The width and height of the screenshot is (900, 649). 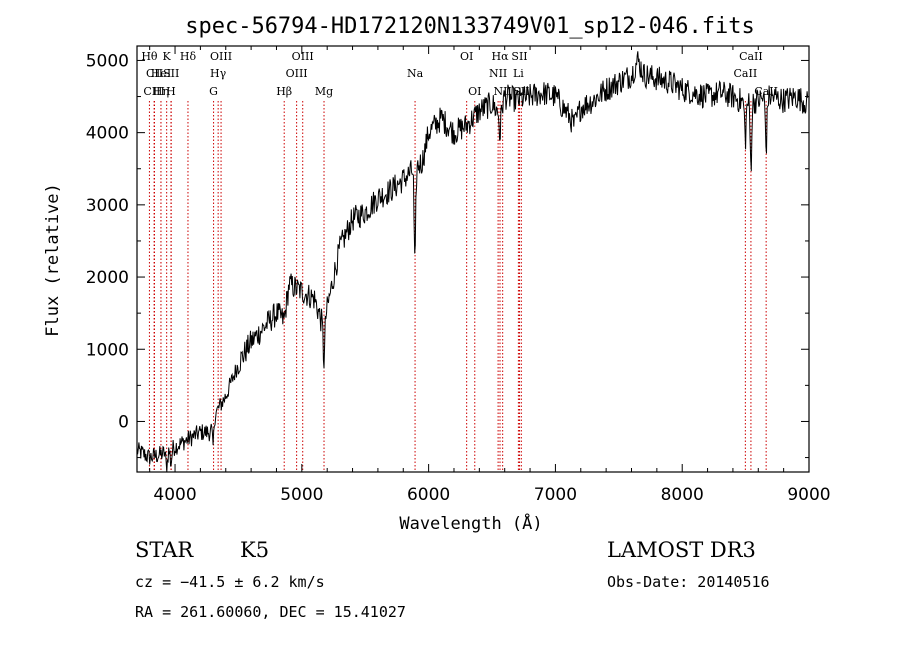 I want to click on x-tick-label: 7000, so click(x=555, y=495).